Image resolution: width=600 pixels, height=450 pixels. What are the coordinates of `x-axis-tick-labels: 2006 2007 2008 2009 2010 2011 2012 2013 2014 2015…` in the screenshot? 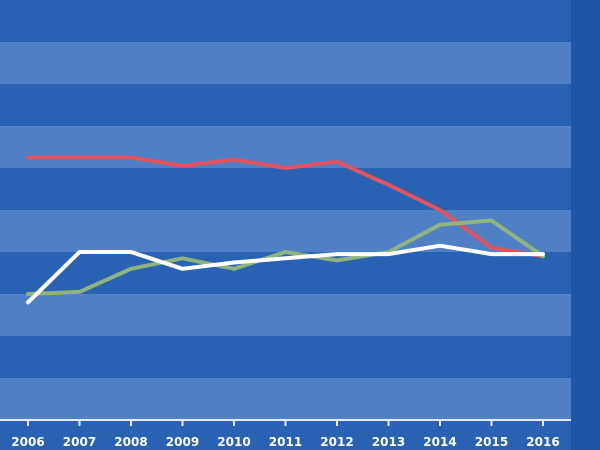 It's located at (285, 442).